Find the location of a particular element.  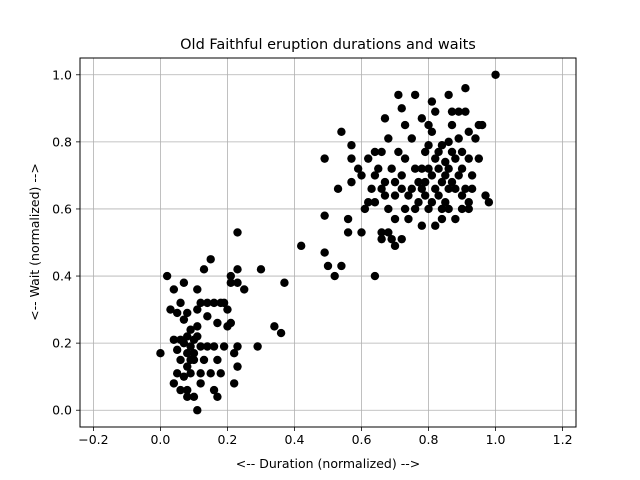

x-tick-label: 0.4 is located at coordinates (295, 439).